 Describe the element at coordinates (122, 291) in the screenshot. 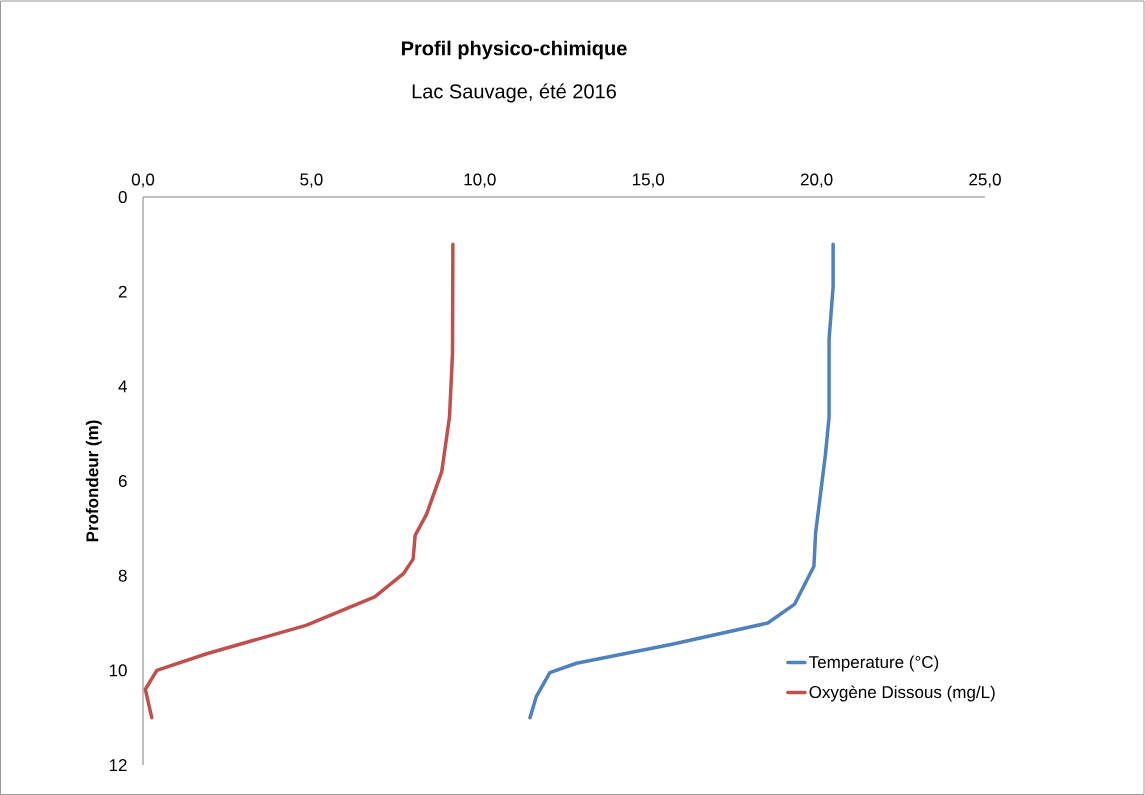

I see `y-tick-label: 2` at that location.